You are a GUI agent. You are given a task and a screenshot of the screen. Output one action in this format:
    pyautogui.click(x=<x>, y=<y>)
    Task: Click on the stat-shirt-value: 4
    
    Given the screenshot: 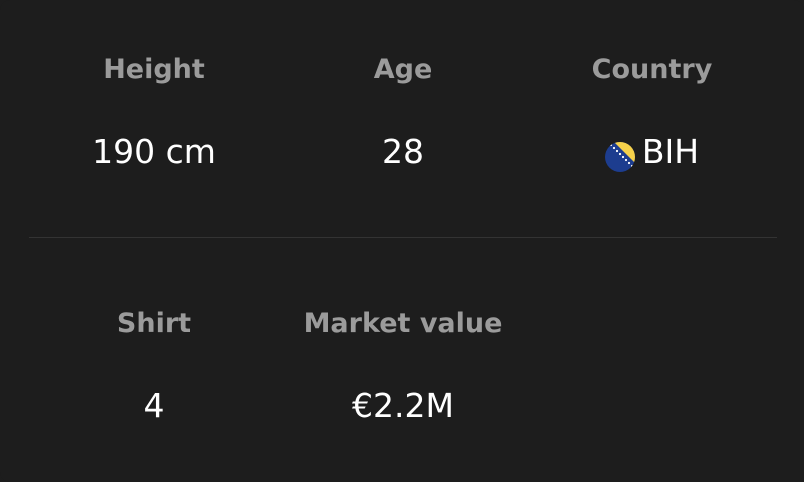 What is the action you would take?
    pyautogui.click(x=154, y=405)
    